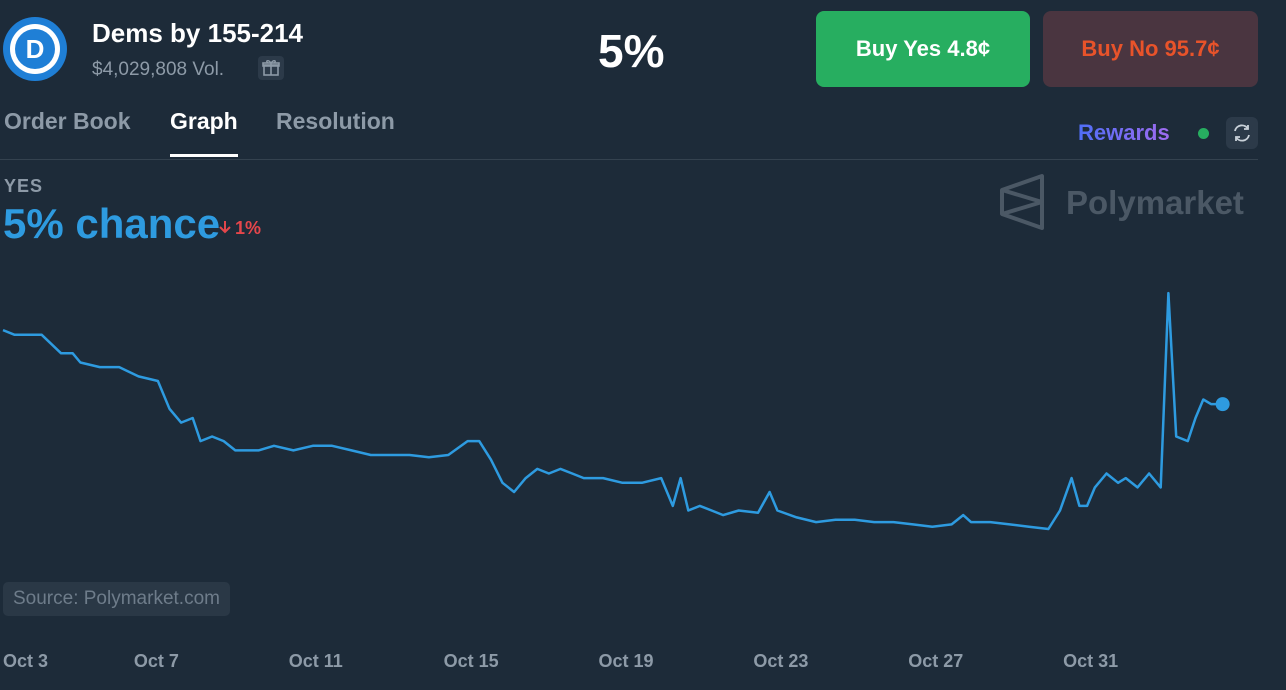 The width and height of the screenshot is (1286, 690). What do you see at coordinates (629, 132) in the screenshot?
I see `market-tabs: Order Book Graph Resolution Rewards` at bounding box center [629, 132].